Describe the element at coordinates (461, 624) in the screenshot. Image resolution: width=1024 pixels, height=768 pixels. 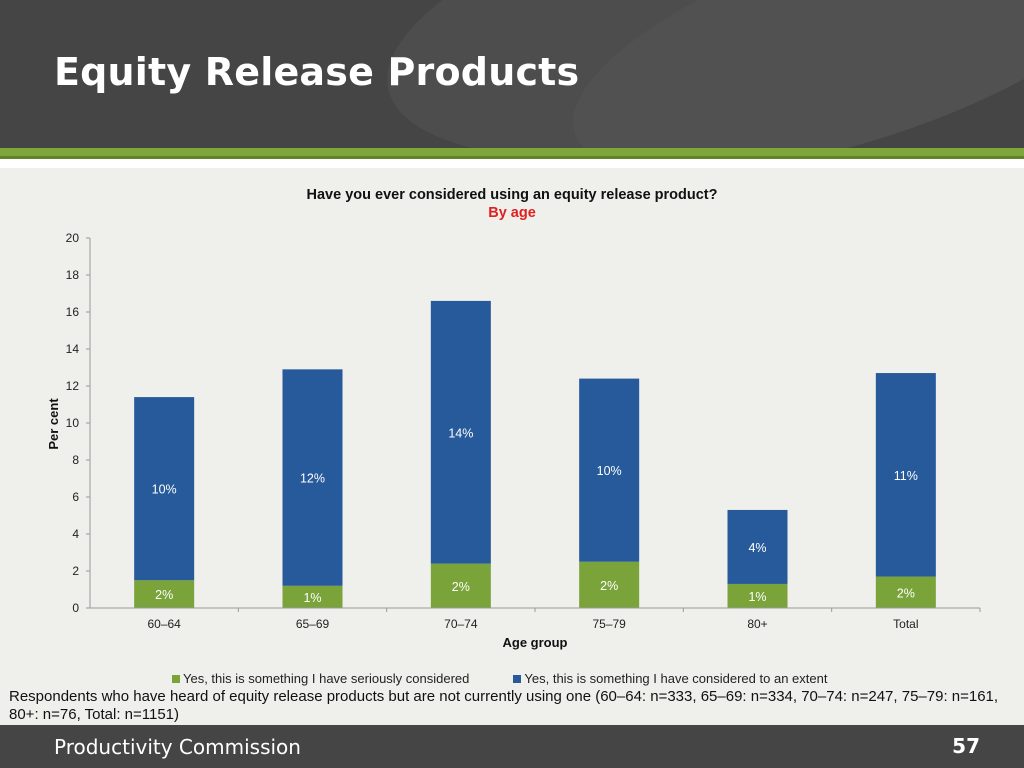
I see `x-tick-label: 70–74` at that location.